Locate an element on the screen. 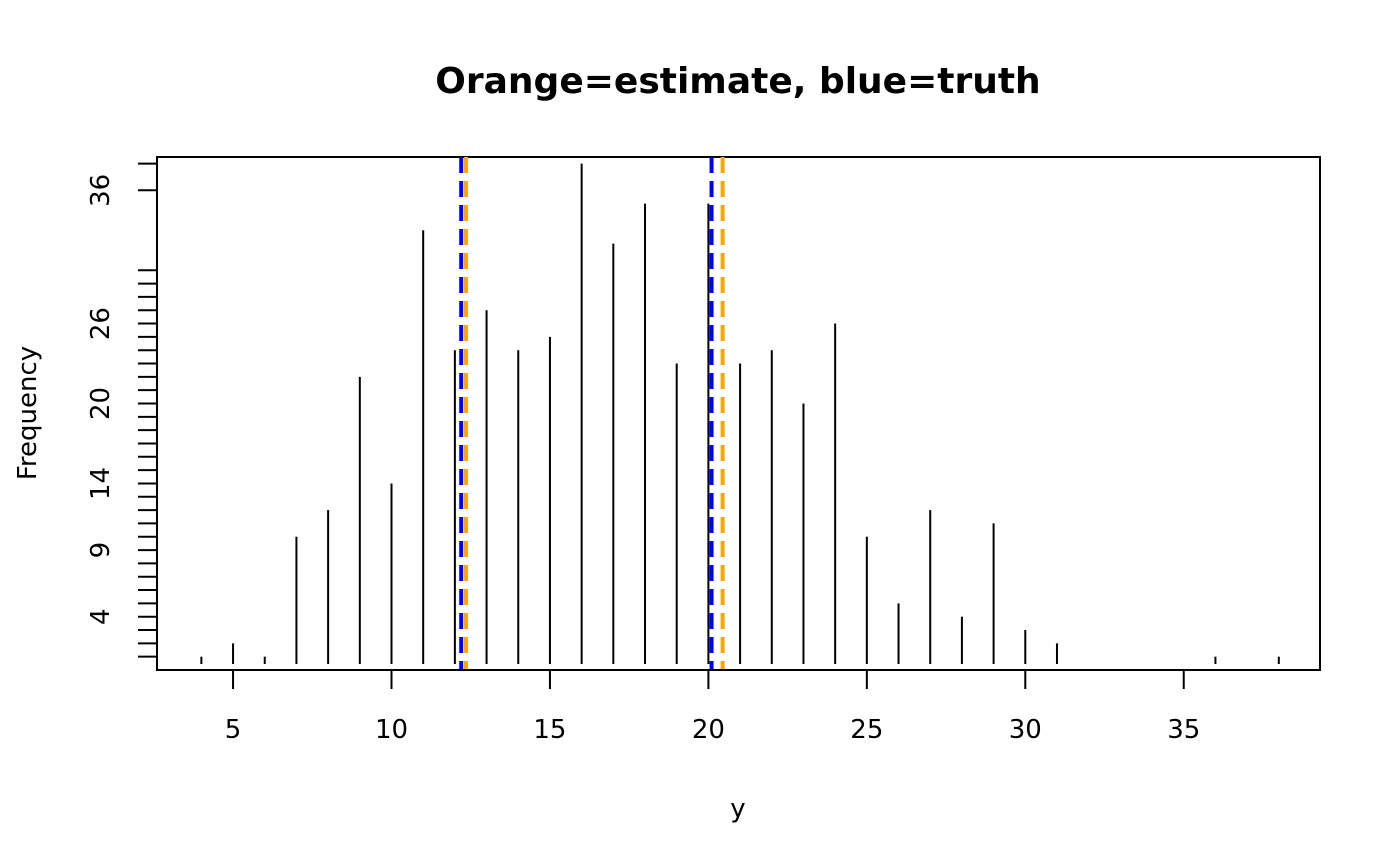 Image resolution: width=1400 pixels, height=866 pixels. x-tick-label-35: 35 is located at coordinates (1183, 730).